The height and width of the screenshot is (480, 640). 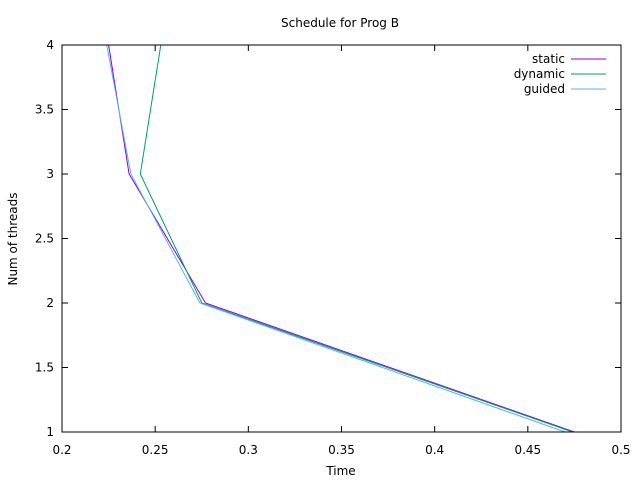 I want to click on x-tick-label: 0.4, so click(x=434, y=450).